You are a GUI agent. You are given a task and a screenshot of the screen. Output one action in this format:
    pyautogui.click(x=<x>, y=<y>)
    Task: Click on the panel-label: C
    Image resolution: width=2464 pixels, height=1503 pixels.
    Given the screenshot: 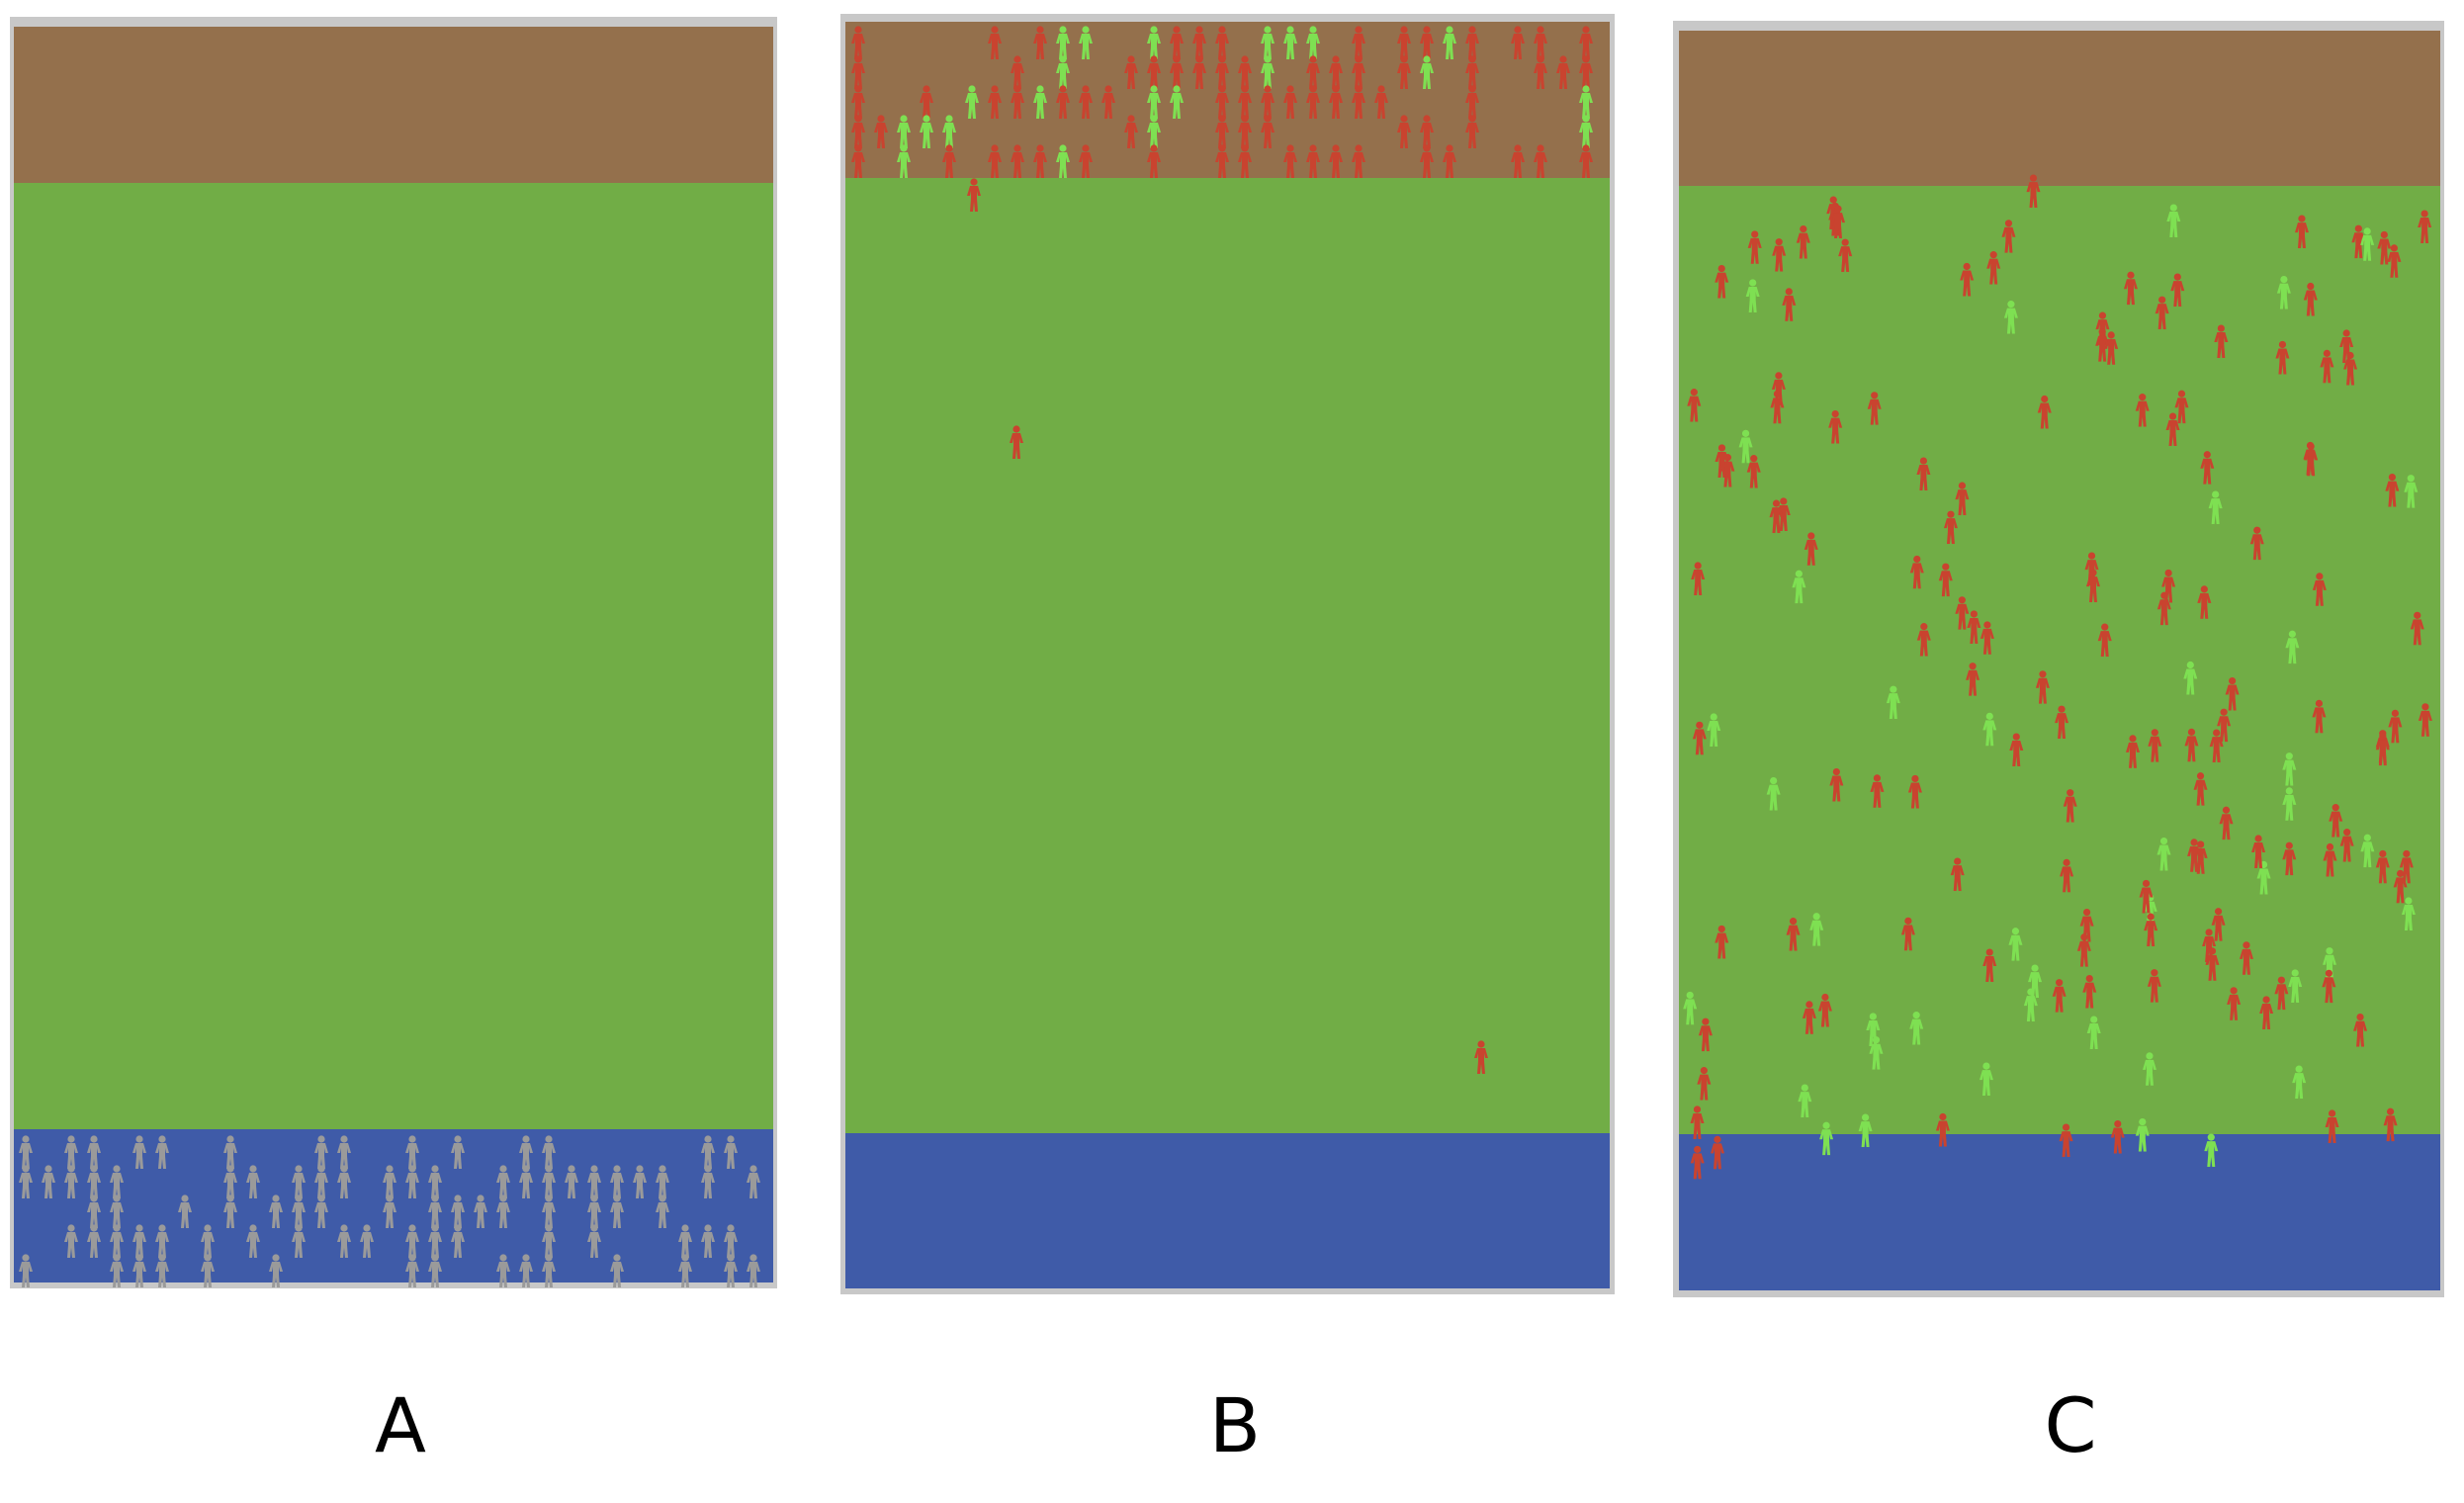 What is the action you would take?
    pyautogui.click(x=2070, y=1425)
    